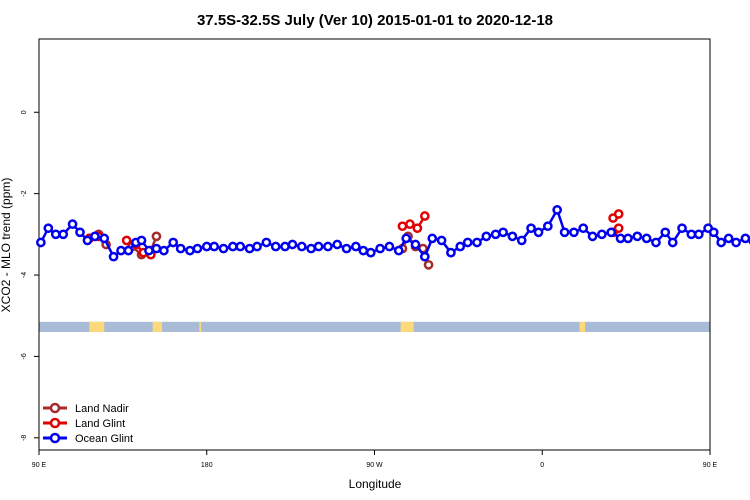 The width and height of the screenshot is (750, 500). I want to click on legend-label: Ocean Glint, so click(104, 439).